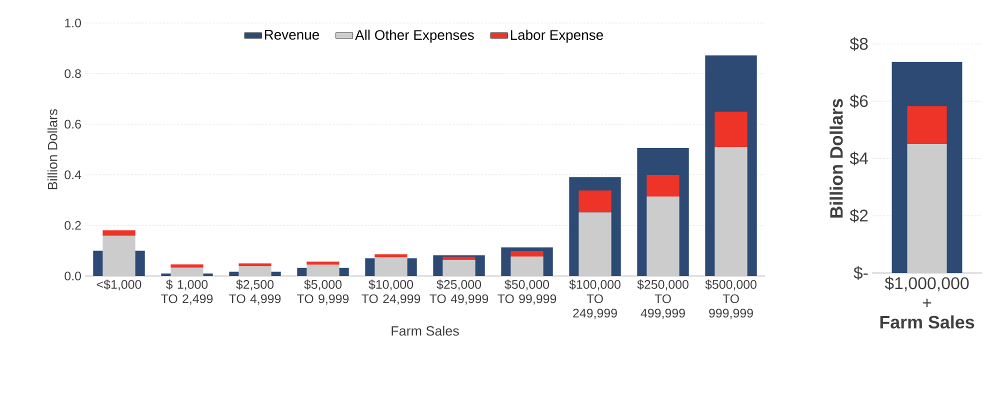  What do you see at coordinates (730, 299) in the screenshot?
I see `x-tick-label: $500,000 TO 999,999` at bounding box center [730, 299].